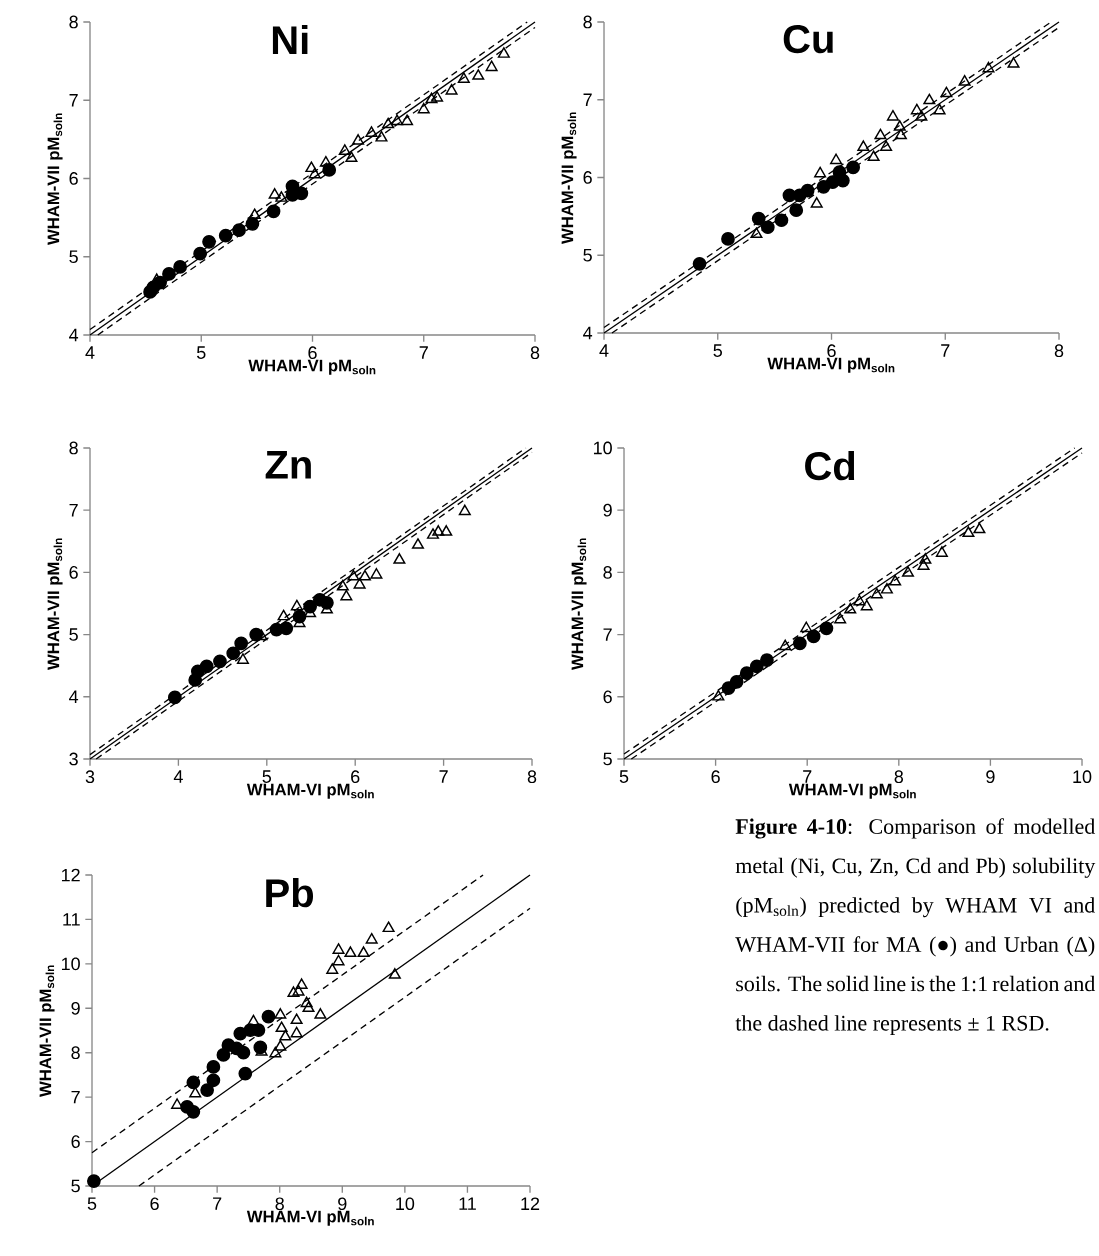 The height and width of the screenshot is (1256, 1099). What do you see at coordinates (290, 892) in the screenshot?
I see `chart-title: Pb` at bounding box center [290, 892].